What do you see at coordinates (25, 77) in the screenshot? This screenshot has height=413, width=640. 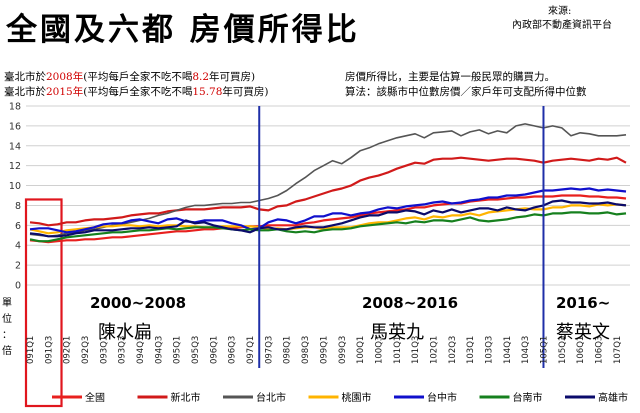 I see `note-2008-pre: 臺北市於` at bounding box center [25, 77].